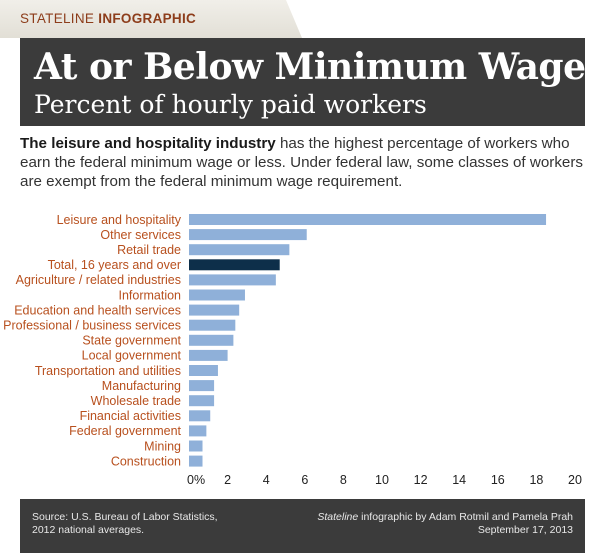 Image resolution: width=604 pixels, height=553 pixels. What do you see at coordinates (536, 480) in the screenshot?
I see `x-tick-label-9: 18` at bounding box center [536, 480].